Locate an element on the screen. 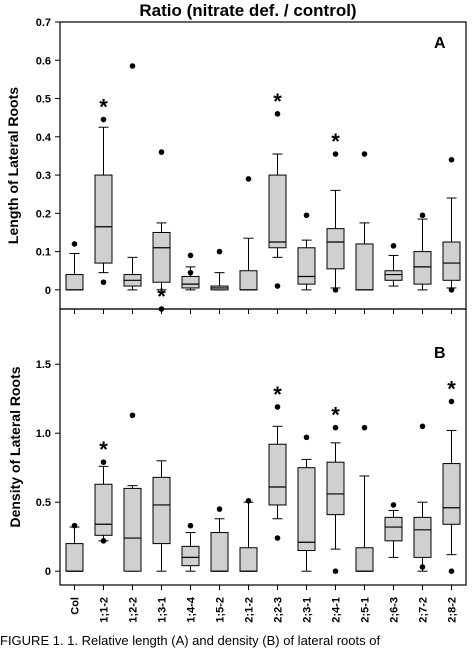 Image resolution: width=474 pixels, height=653 pixels. x-tick-label-1;3-1: 1;3-1 is located at coordinates (163, 610).